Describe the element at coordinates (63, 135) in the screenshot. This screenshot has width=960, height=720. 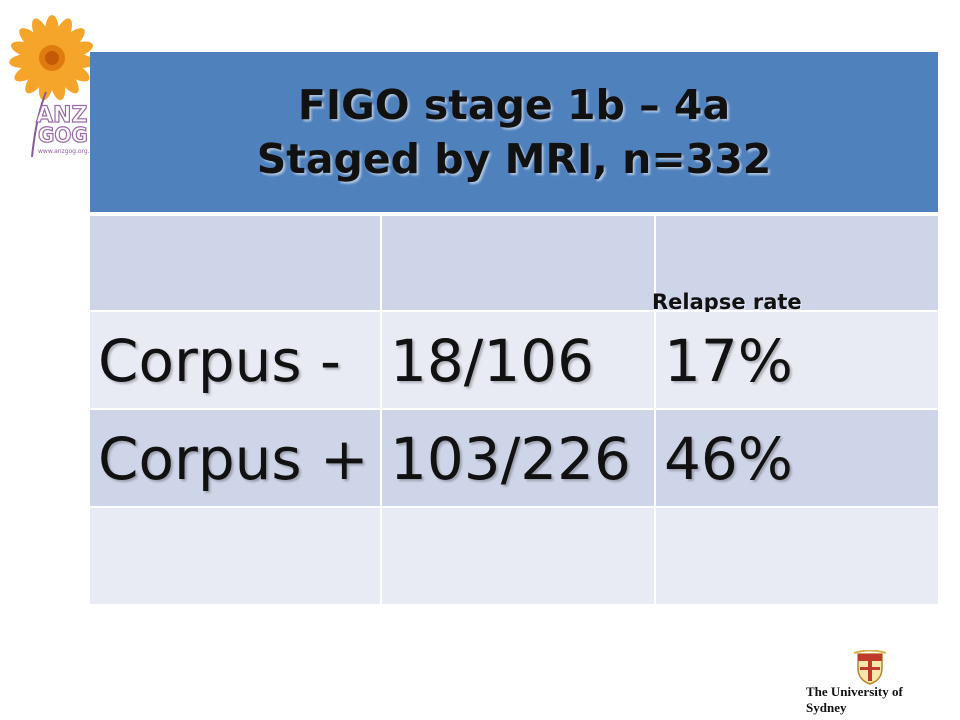
I see `svg-text: GOG` at that location.